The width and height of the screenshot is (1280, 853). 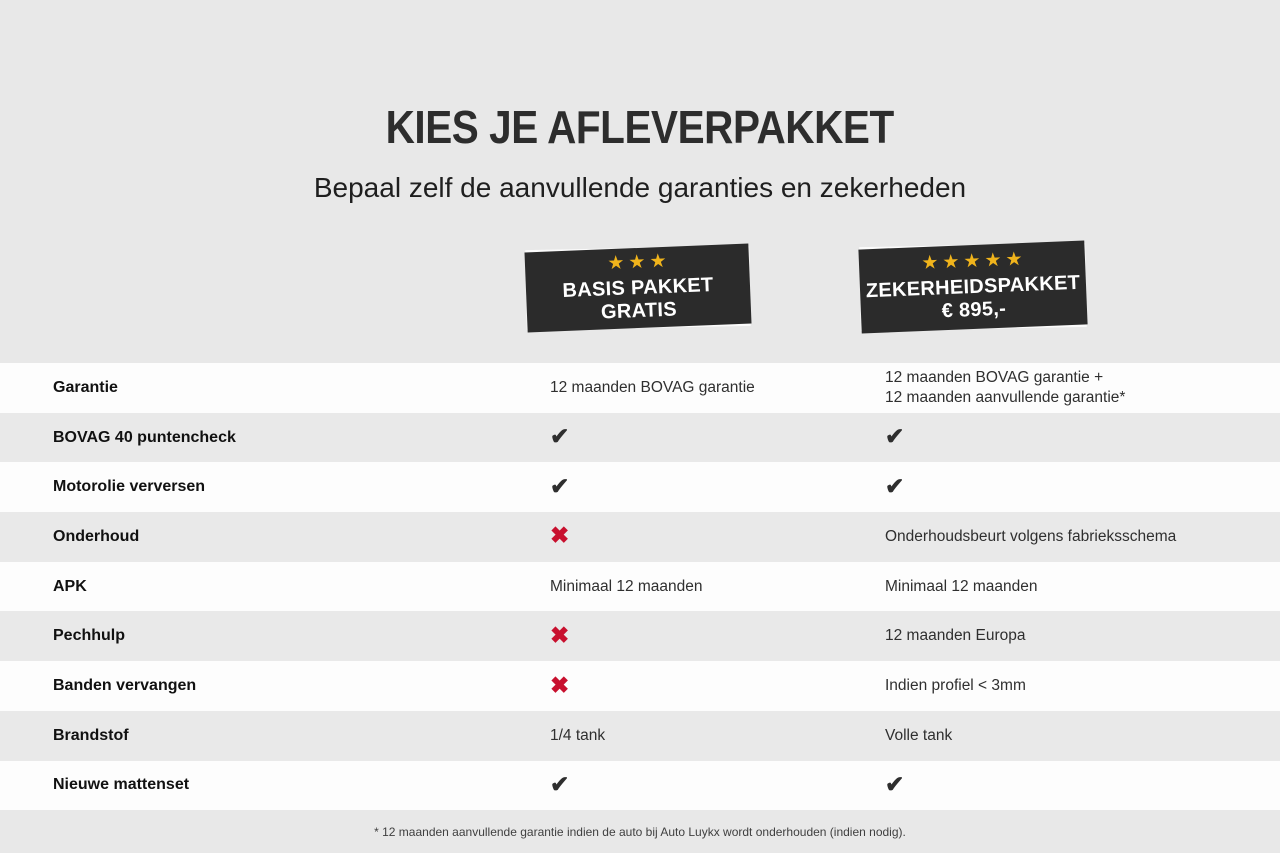 What do you see at coordinates (125, 685) in the screenshot?
I see `row-label: Banden vervangen` at bounding box center [125, 685].